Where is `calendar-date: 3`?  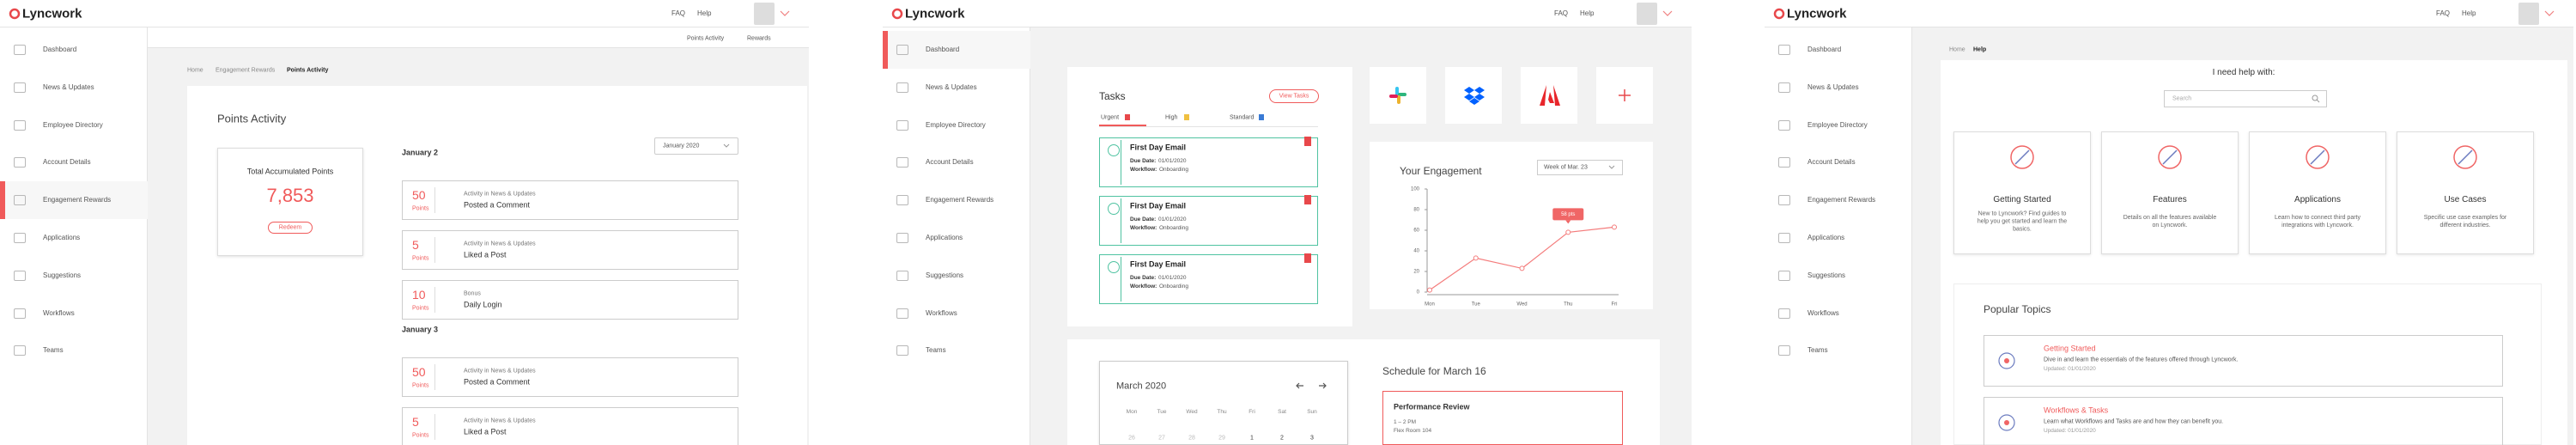 calendar-date: 3 is located at coordinates (1312, 438).